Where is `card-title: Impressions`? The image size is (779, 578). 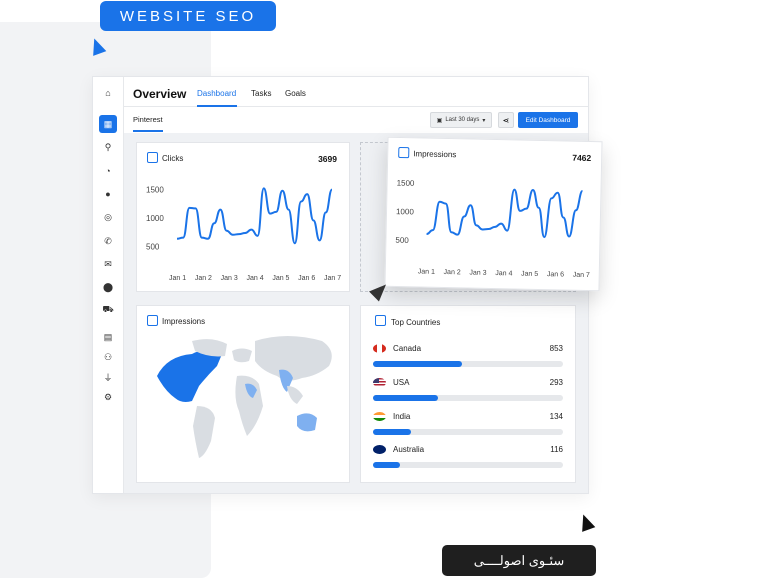
card-title: Impressions is located at coordinates (184, 321).